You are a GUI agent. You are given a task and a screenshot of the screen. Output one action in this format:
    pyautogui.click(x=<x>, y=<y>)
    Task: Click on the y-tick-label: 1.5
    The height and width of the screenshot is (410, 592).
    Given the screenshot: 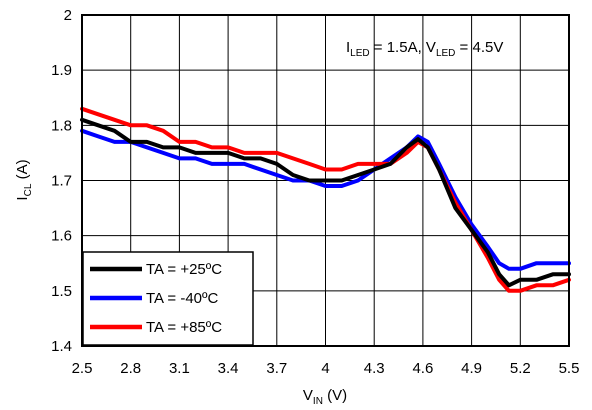 What is the action you would take?
    pyautogui.click(x=61, y=291)
    